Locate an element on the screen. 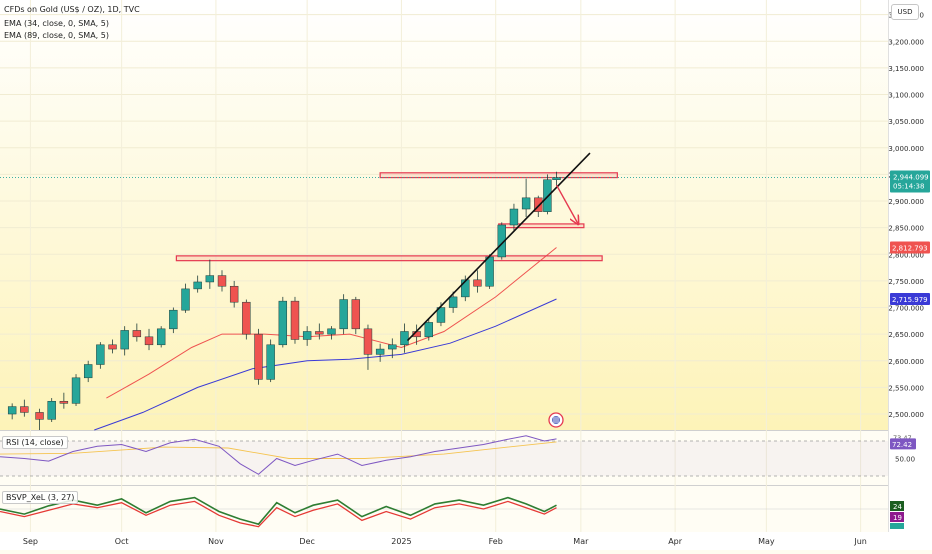 This screenshot has height=554, width=932. ema89-line is located at coordinates (325, 364).